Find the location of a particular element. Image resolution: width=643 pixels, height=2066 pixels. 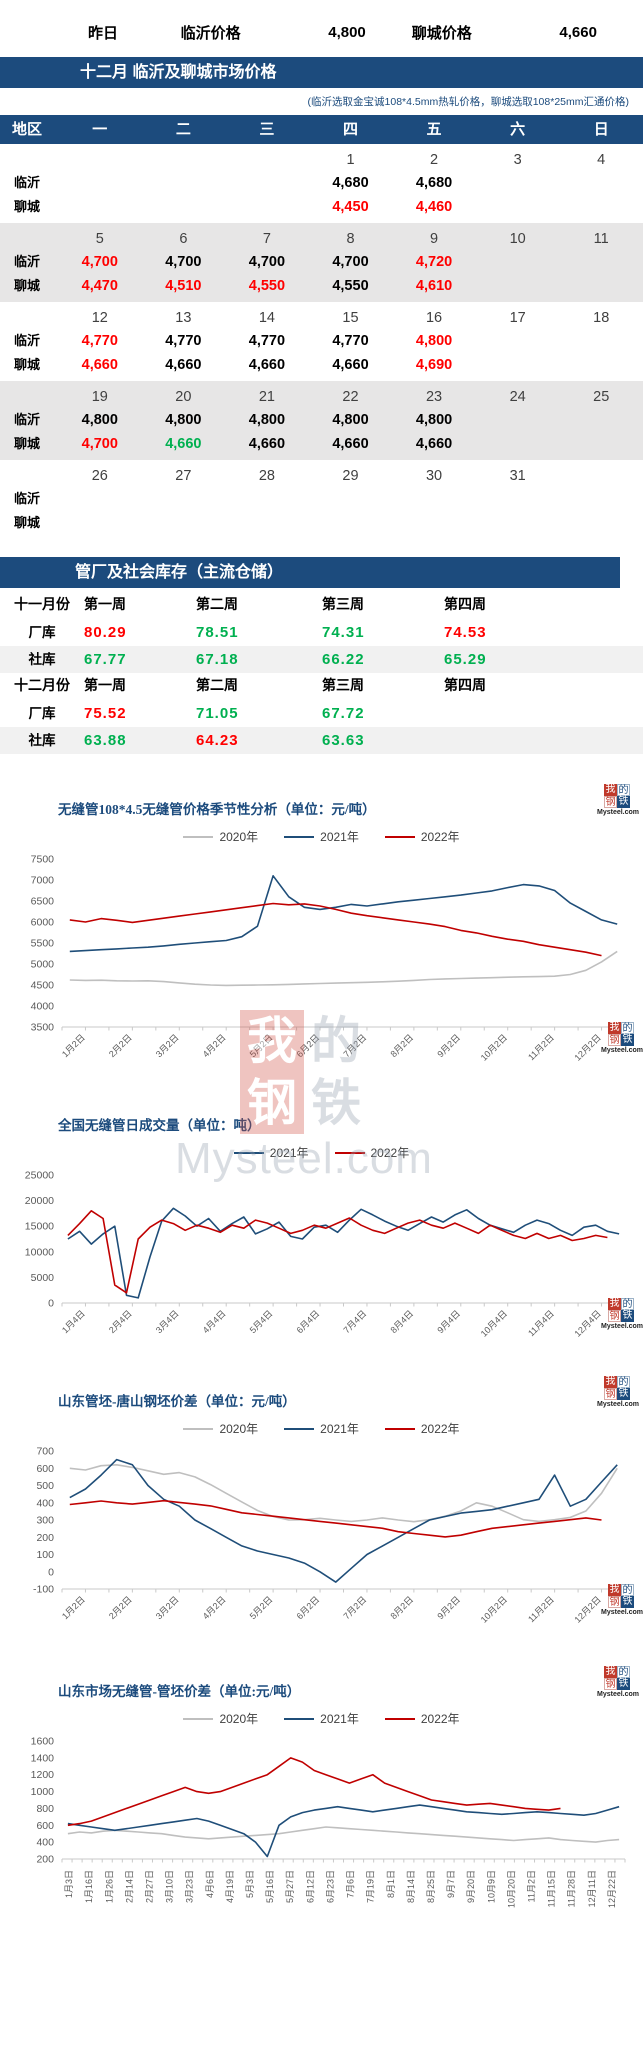

calendar-price-row: 聊城 is located at coordinates (321, 523).